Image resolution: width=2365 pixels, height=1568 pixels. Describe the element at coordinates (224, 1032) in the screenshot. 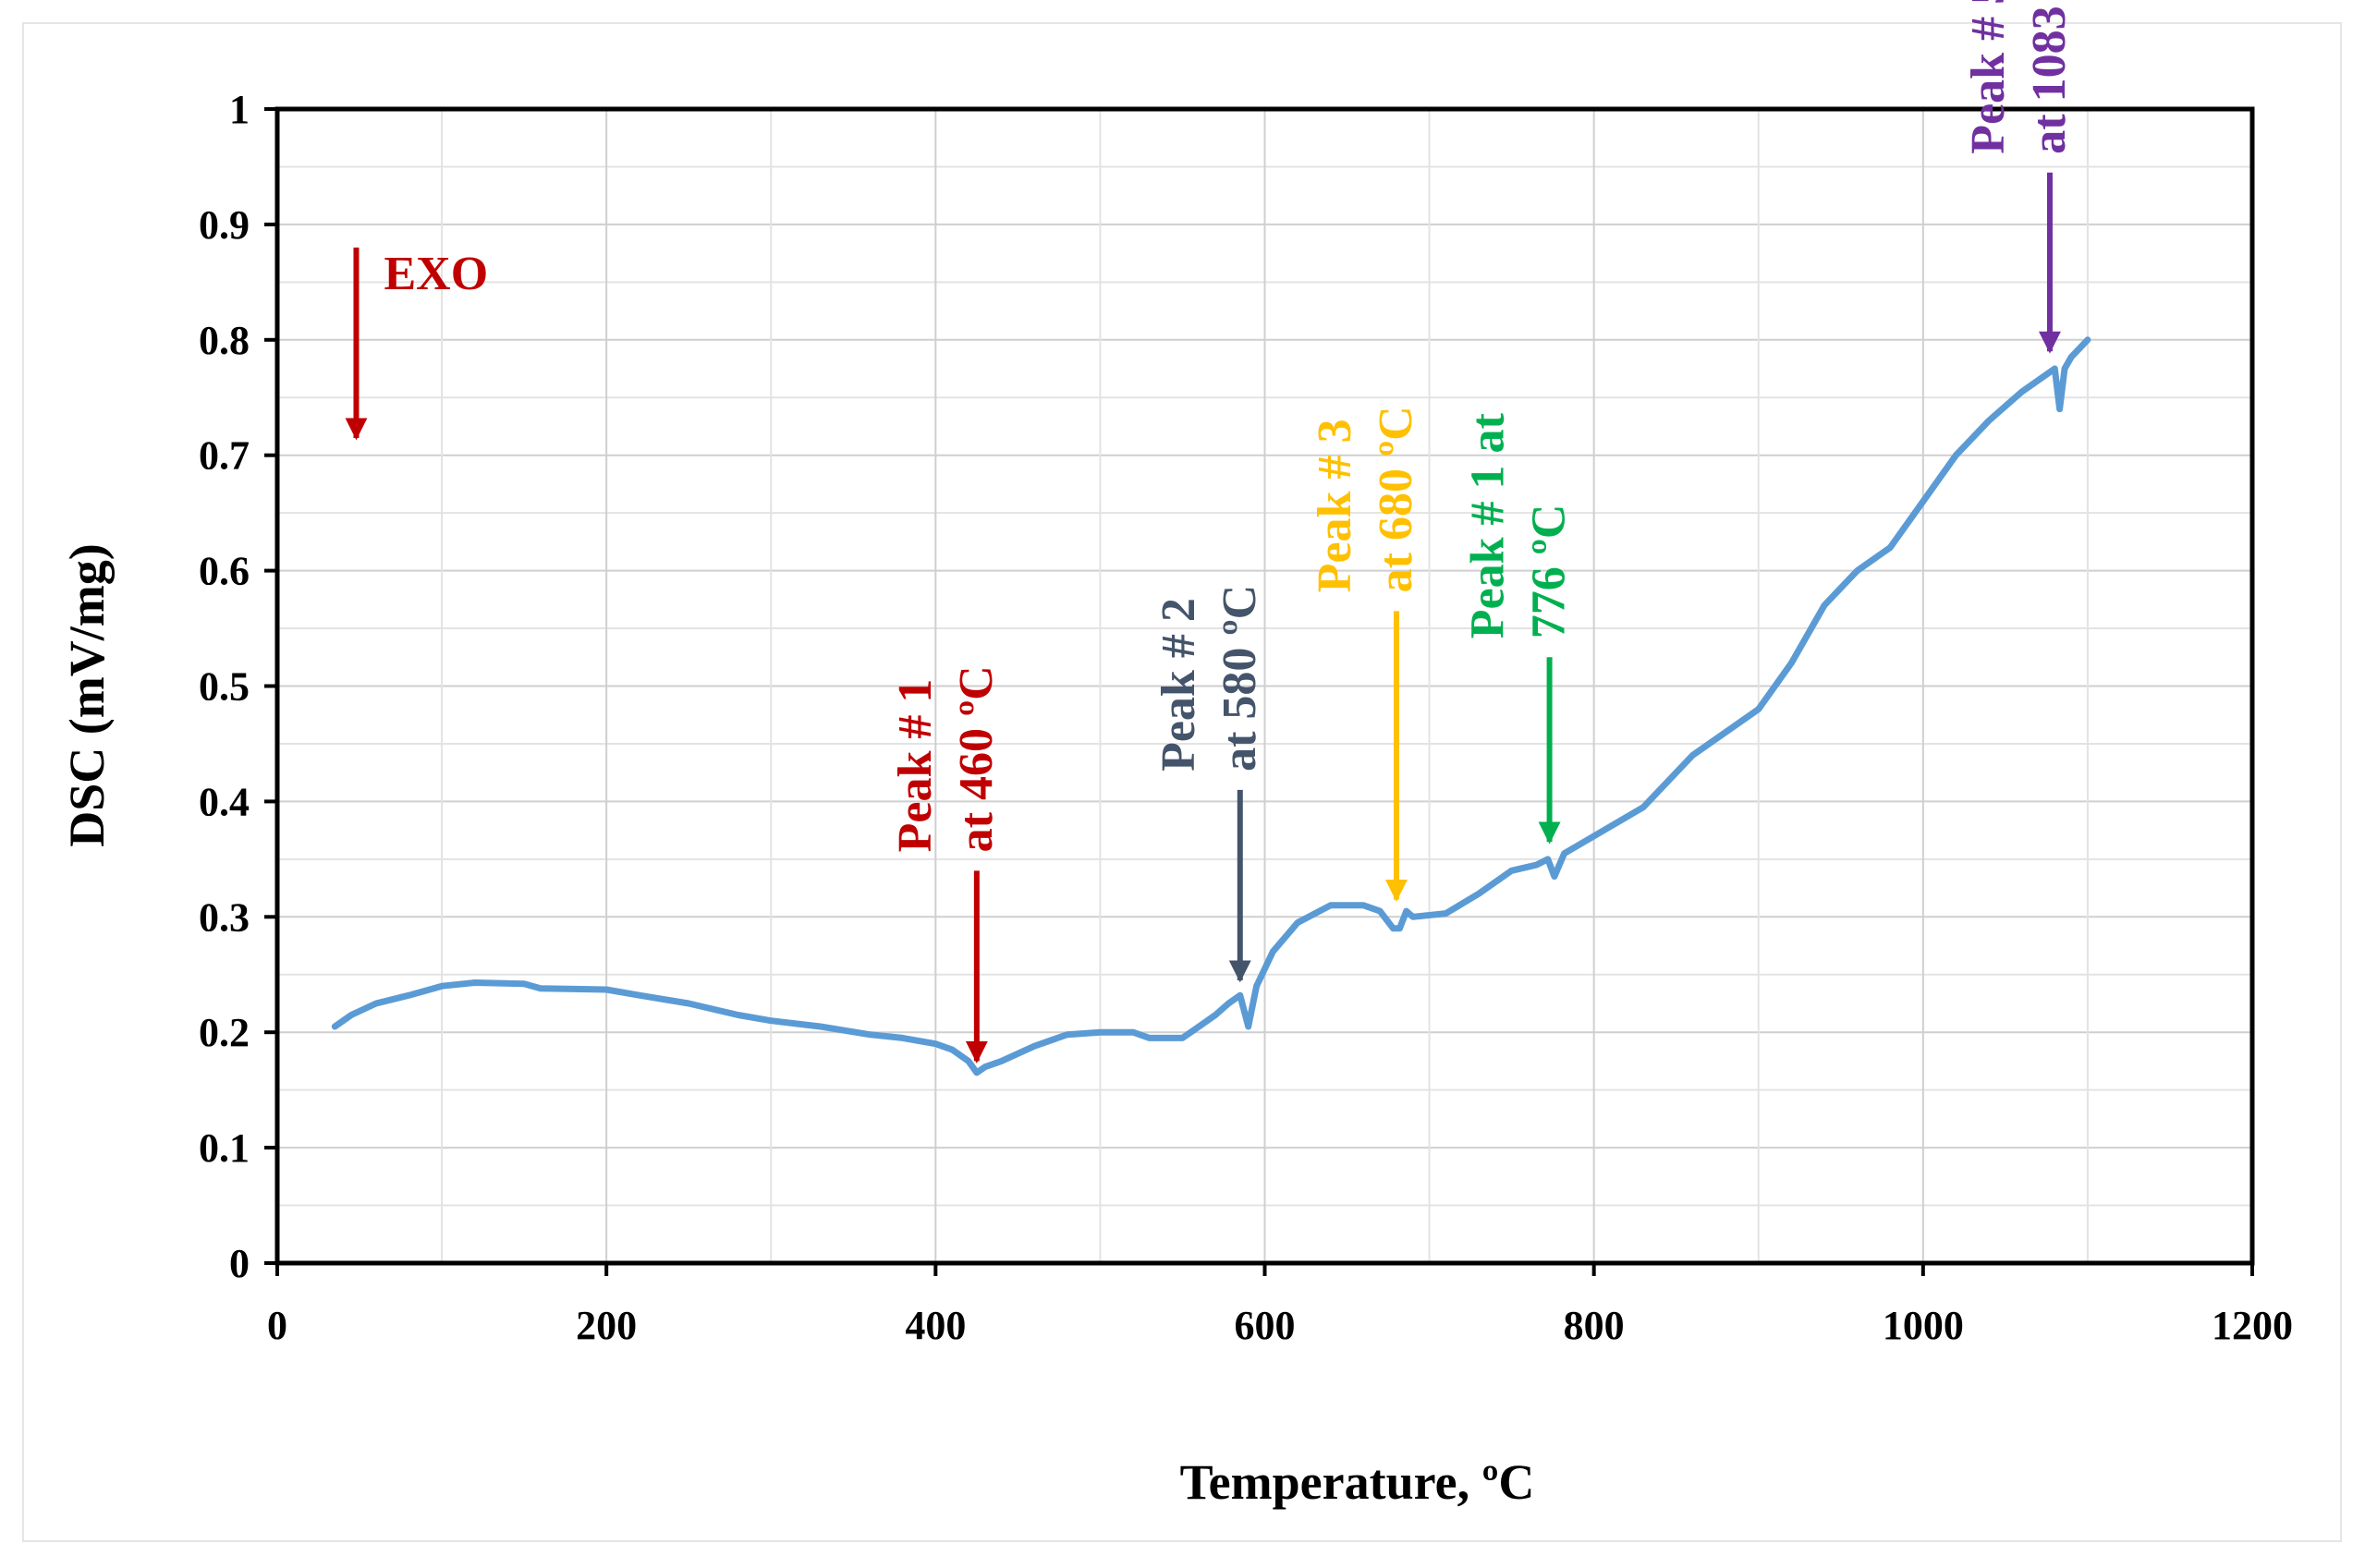

I see `y-tick-label: 0.2` at that location.